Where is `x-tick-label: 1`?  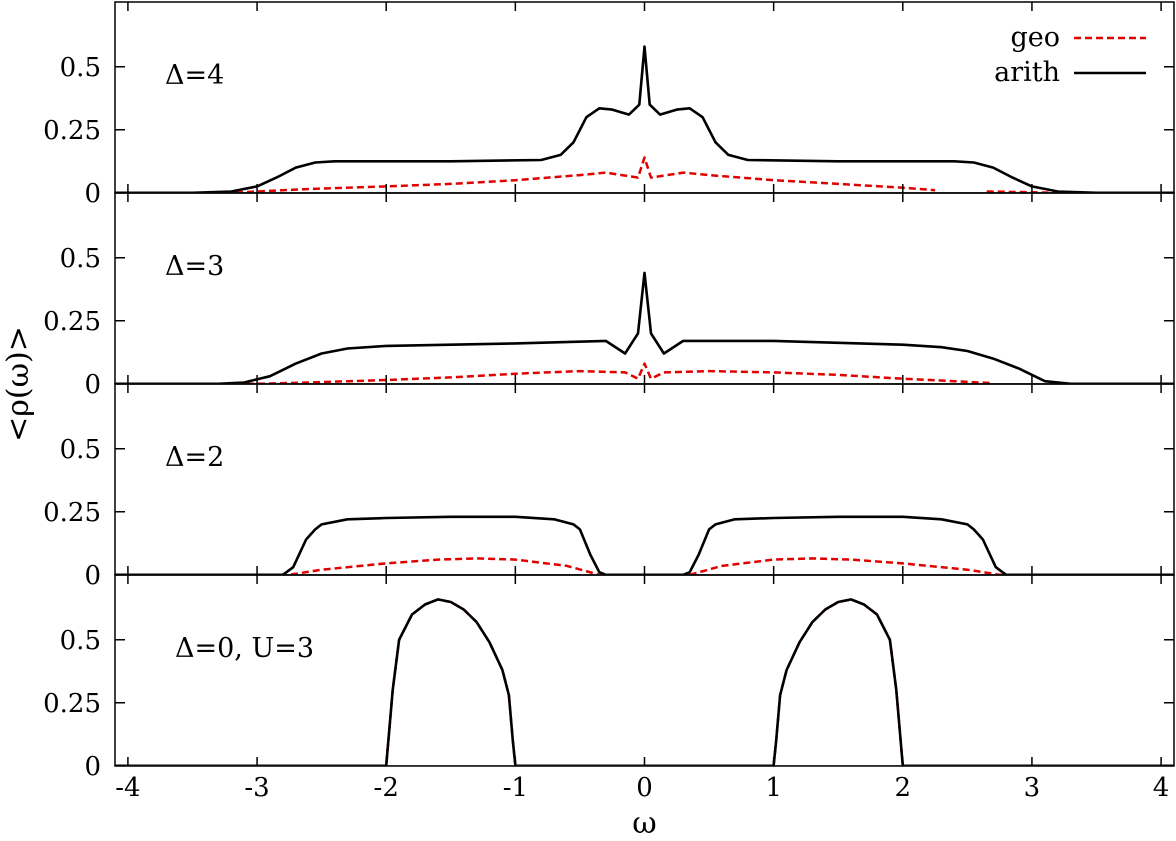 x-tick-label: 1 is located at coordinates (773, 788).